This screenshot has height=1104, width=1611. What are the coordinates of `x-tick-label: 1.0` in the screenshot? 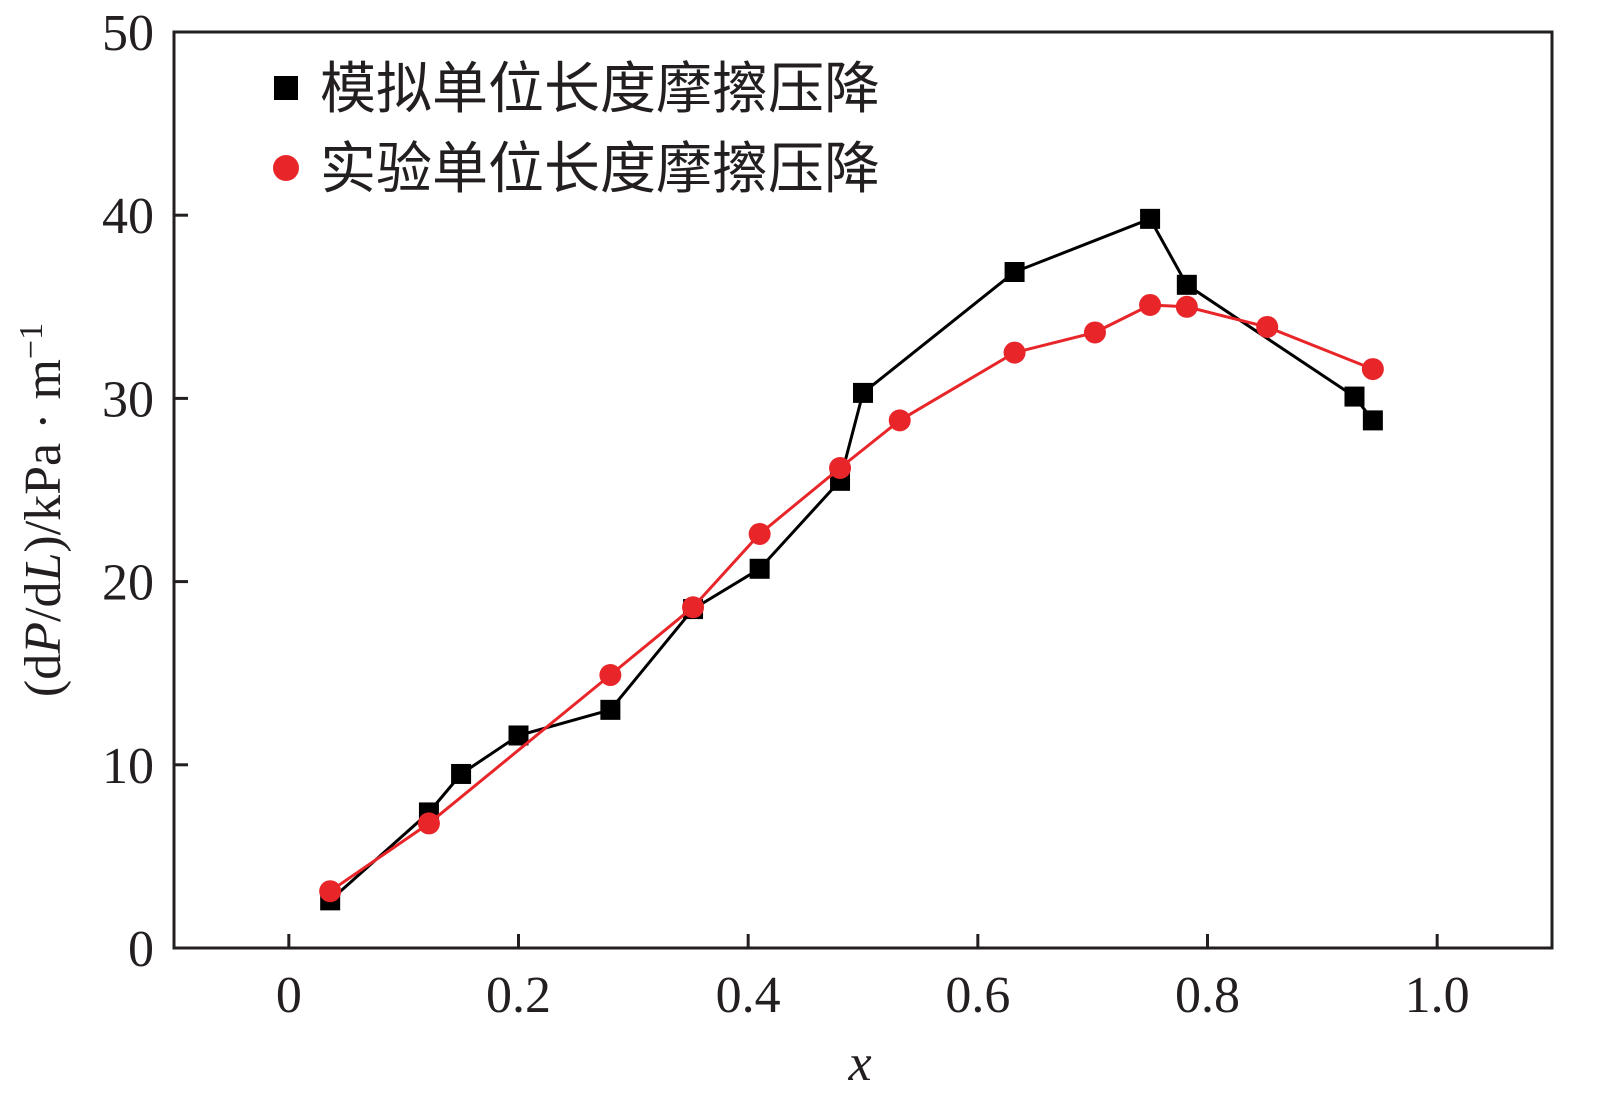 It's located at (1437, 995).